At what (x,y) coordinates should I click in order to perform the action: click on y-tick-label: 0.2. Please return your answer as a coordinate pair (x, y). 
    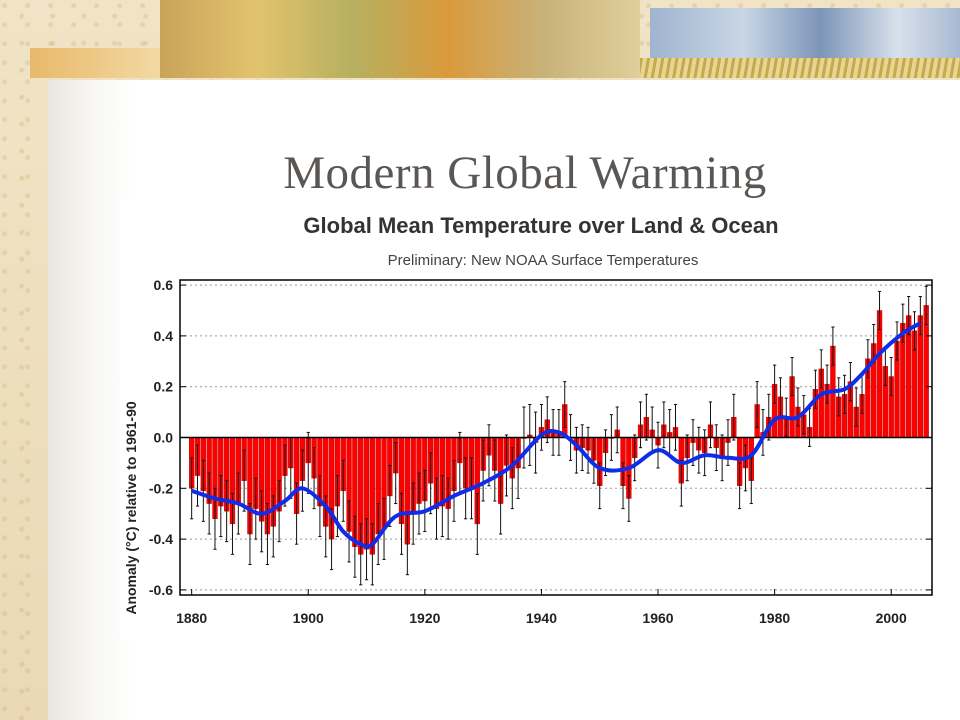
    Looking at the image, I should click on (164, 387).